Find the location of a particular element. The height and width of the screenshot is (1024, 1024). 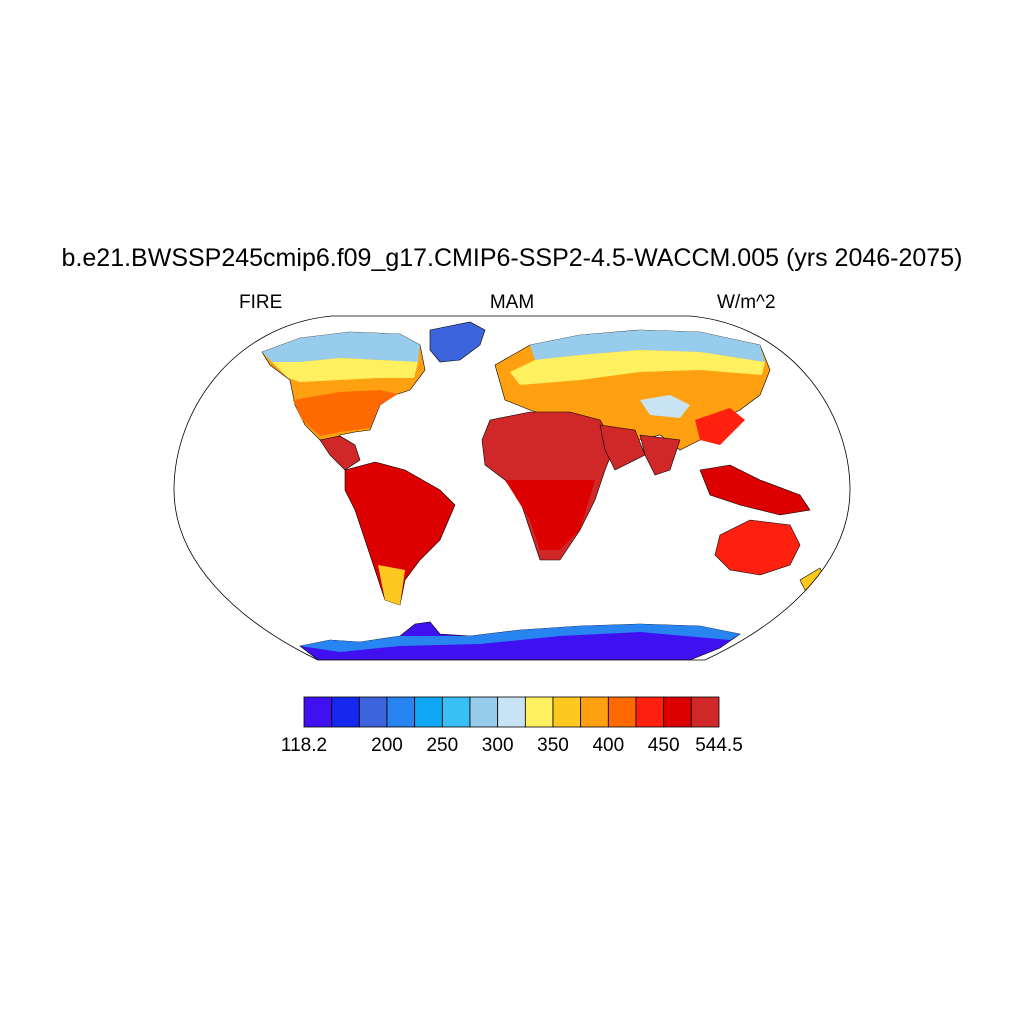

variable-label: FIRE is located at coordinates (261, 302).